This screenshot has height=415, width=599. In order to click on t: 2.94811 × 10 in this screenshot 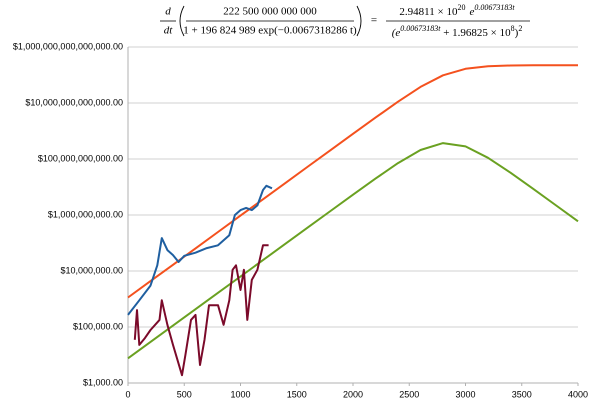, I will do `click(428, 12)`.